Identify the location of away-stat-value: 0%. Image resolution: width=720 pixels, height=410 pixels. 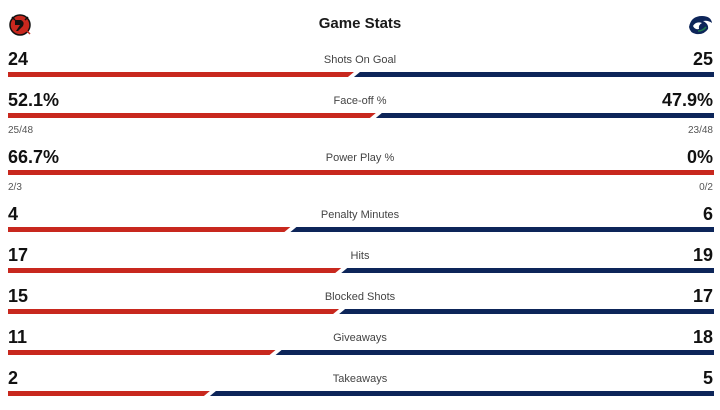
(699, 157).